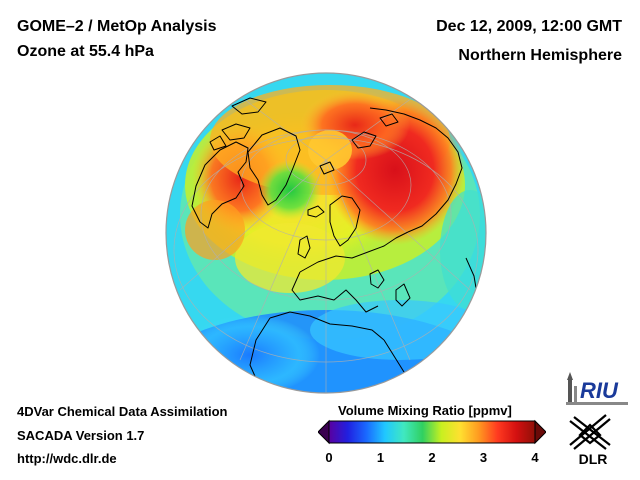 The image size is (640, 480). Describe the element at coordinates (540, 55) in the screenshot. I see `region-label: Northern Hemisphere` at that location.